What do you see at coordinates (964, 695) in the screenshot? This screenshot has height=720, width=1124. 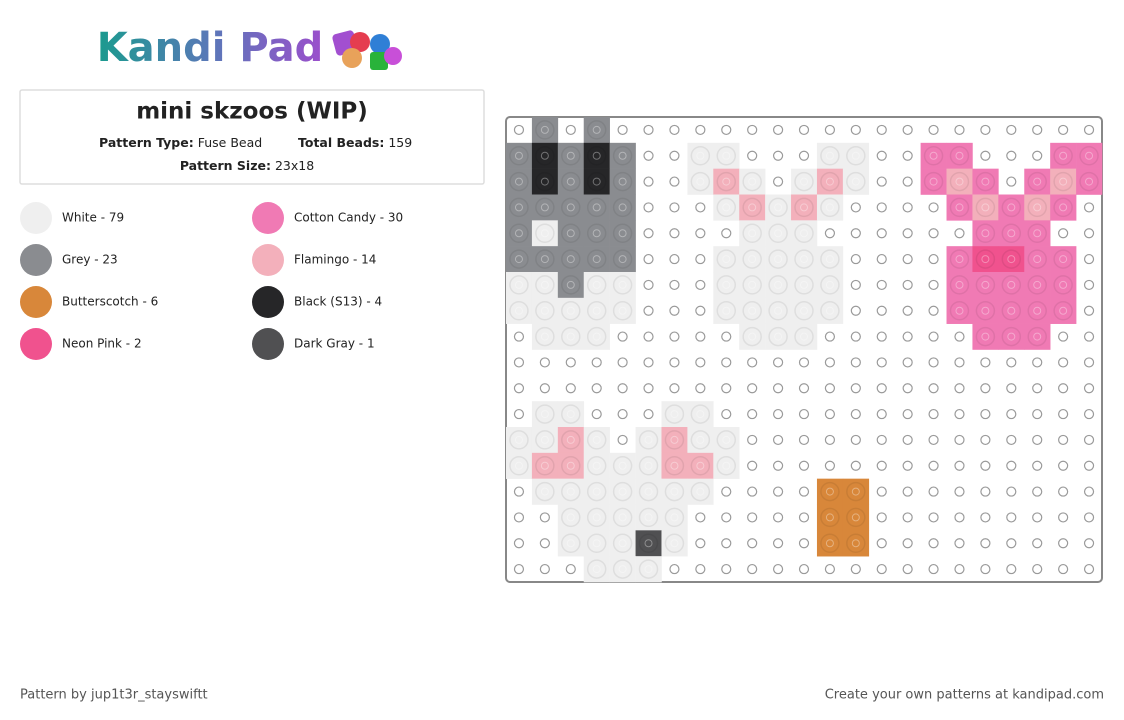 I see `promo: Create your own patterns at kandipad.com` at bounding box center [964, 695].